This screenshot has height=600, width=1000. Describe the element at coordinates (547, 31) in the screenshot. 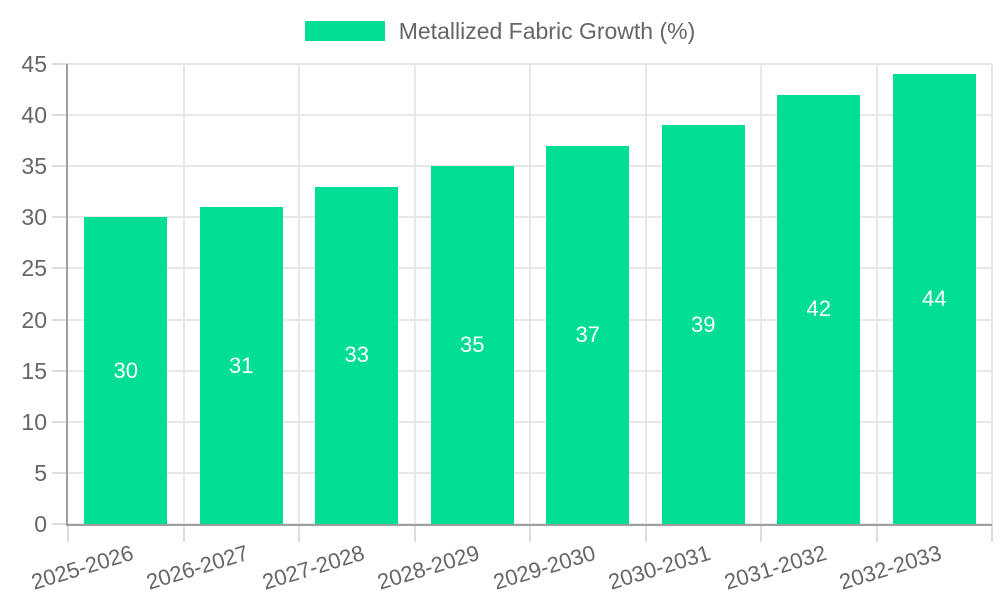

I see `legend-label: Metallized Fabric Growth (%)` at that location.